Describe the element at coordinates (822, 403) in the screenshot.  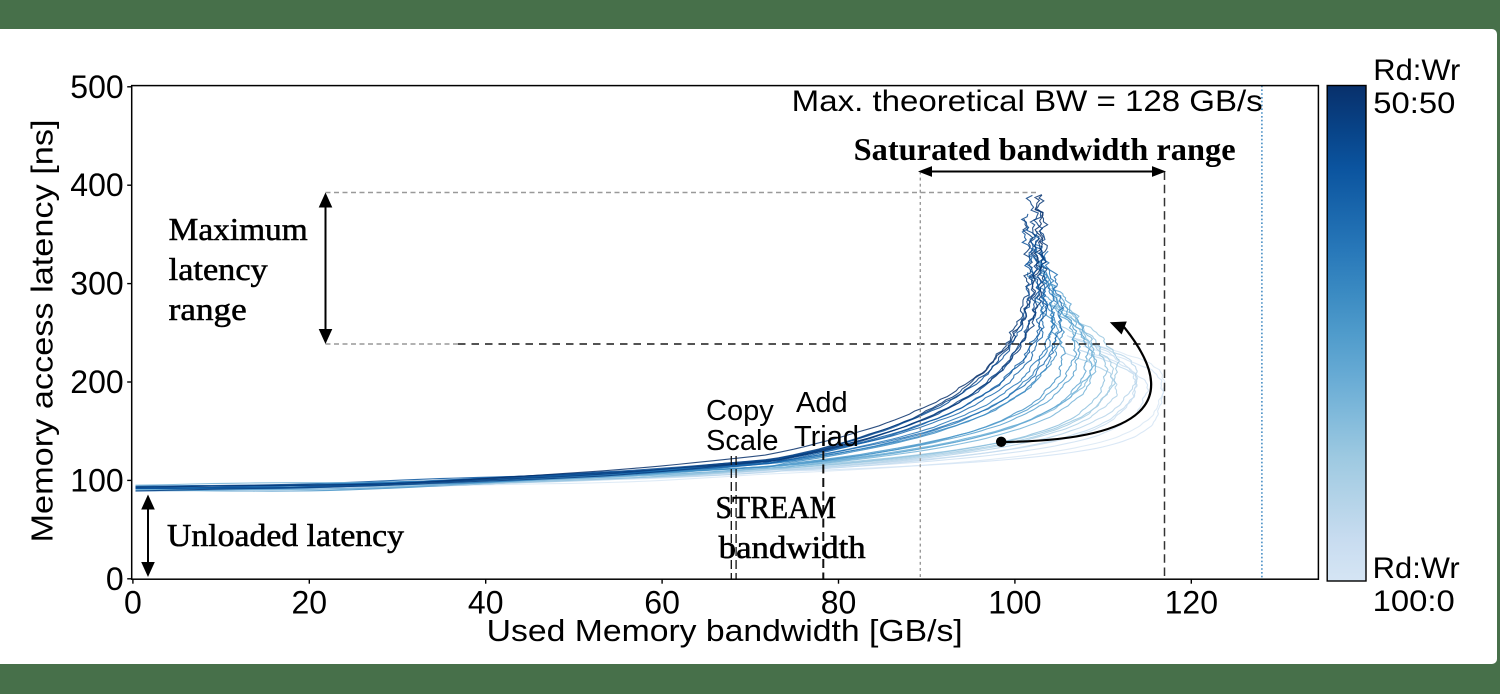
I see `svg-text: Add` at that location.